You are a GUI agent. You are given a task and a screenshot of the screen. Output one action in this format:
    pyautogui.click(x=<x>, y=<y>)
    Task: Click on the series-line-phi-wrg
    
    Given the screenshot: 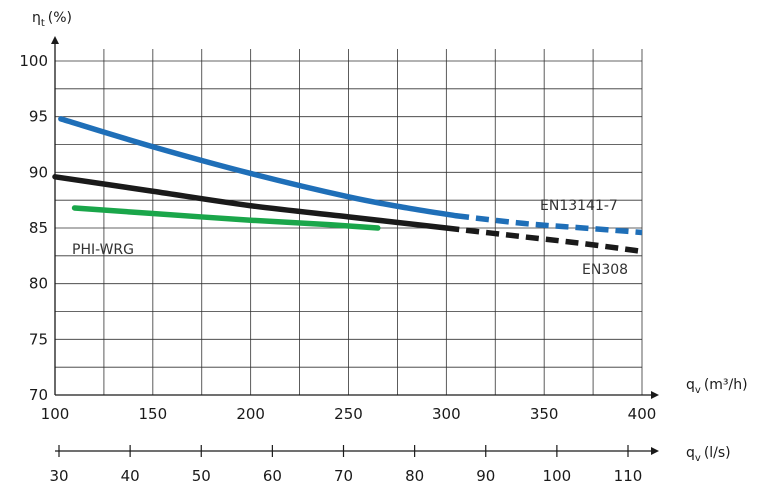 What is the action you would take?
    pyautogui.click(x=226, y=218)
    